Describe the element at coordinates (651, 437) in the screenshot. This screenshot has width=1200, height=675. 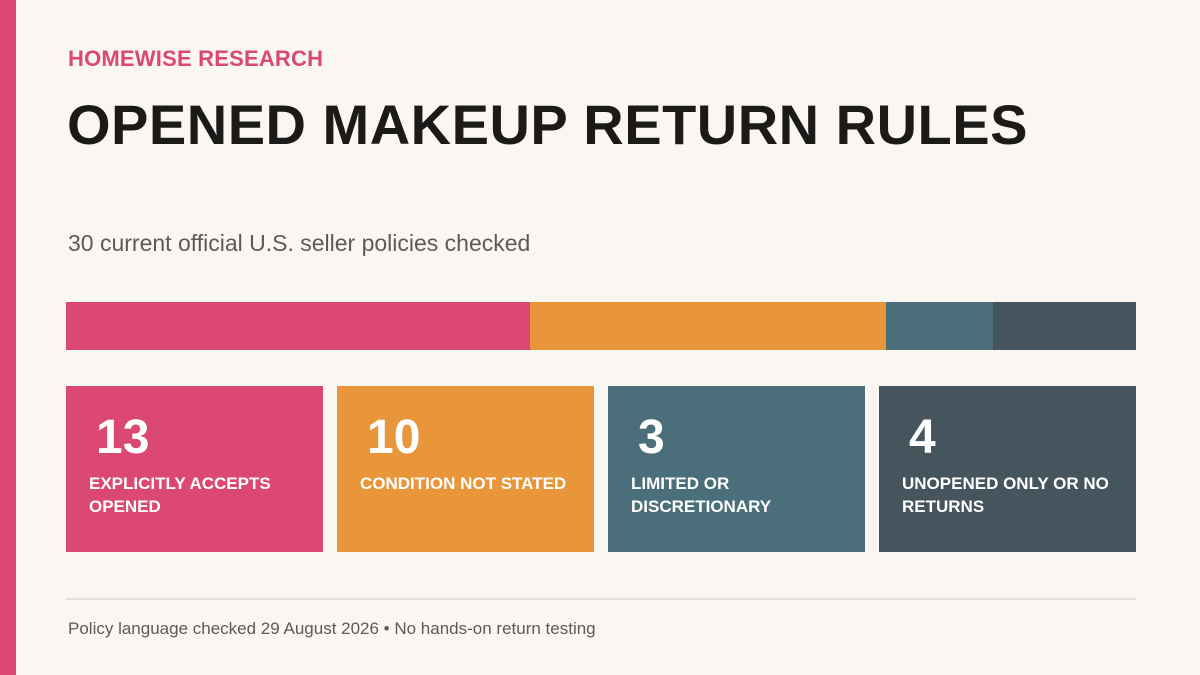
I see `card-value: 3` at that location.